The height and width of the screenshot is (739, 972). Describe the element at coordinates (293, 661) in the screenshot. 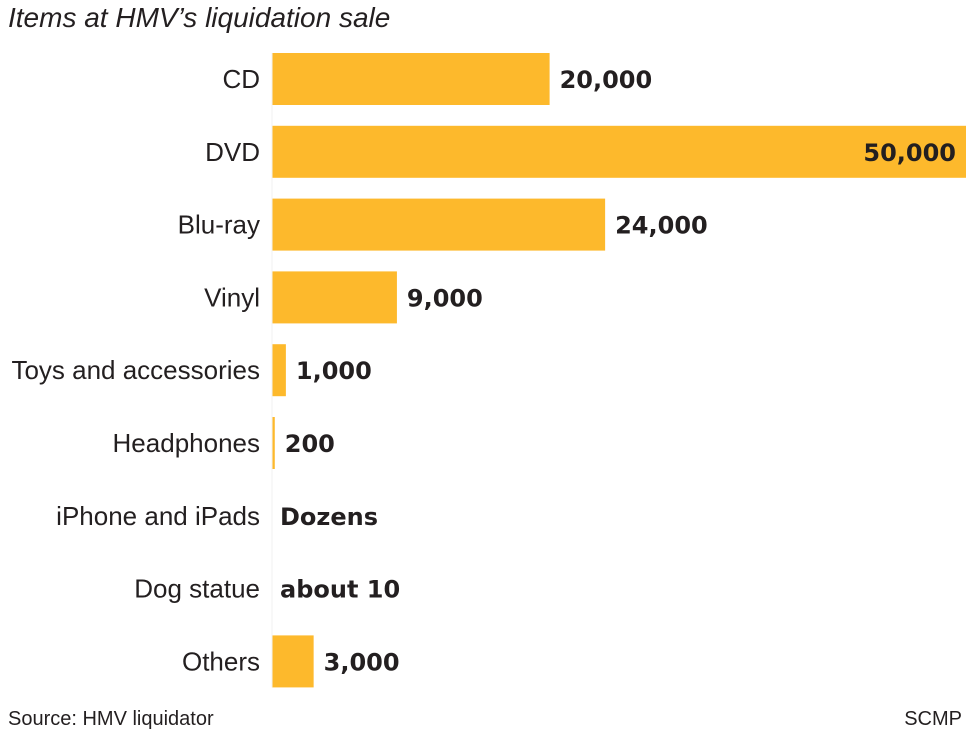

I see `bar-others` at that location.